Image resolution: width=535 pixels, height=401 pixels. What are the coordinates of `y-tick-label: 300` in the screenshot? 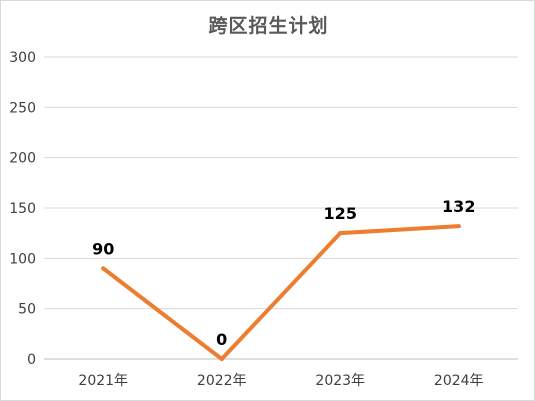 It's located at (22, 58).